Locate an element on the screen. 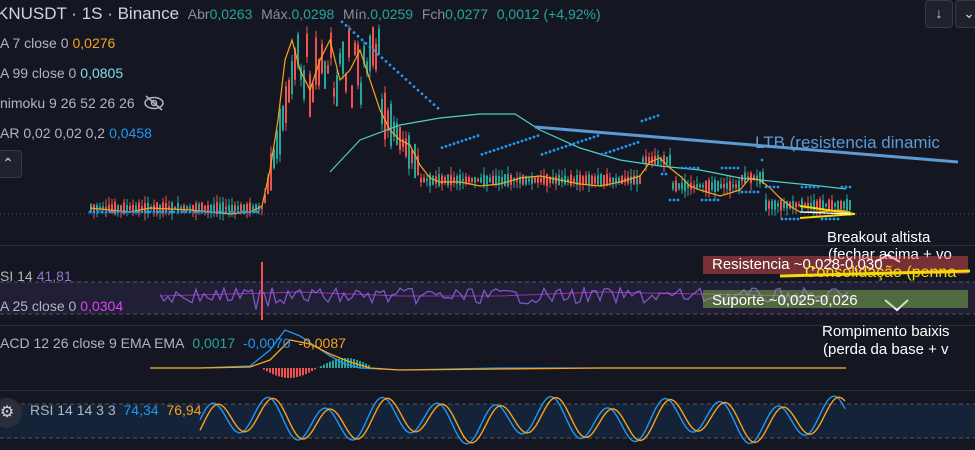 This screenshot has height=450, width=975. ichimoku-legend: nimoku 9 26 52 26 26 is located at coordinates (84, 104).